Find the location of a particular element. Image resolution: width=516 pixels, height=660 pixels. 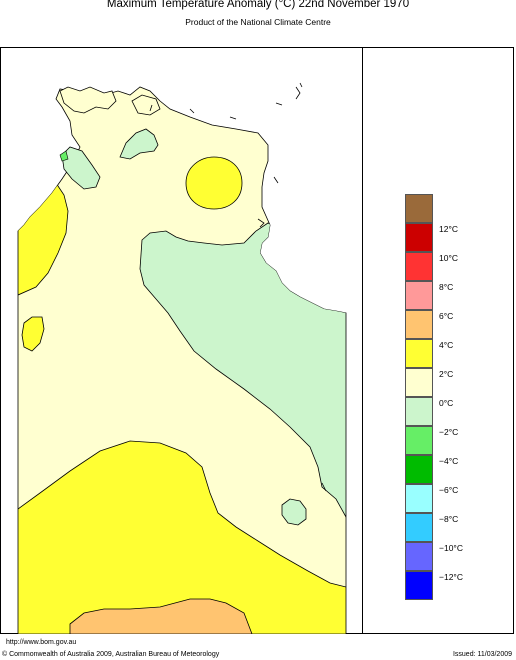

legend-label: 10°C is located at coordinates (448, 258).